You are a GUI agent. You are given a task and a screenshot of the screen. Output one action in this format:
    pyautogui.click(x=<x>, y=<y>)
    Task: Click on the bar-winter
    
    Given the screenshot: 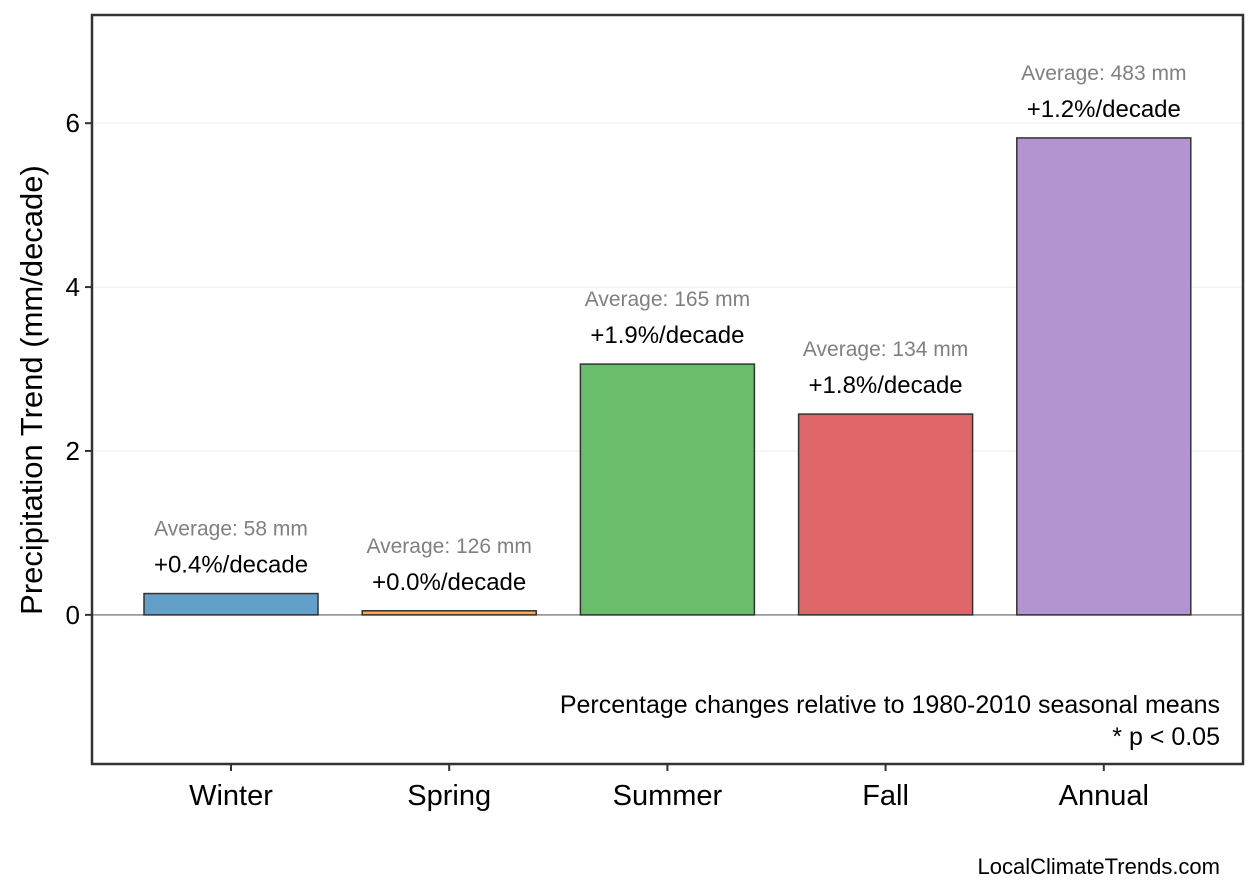 What is the action you would take?
    pyautogui.click(x=231, y=604)
    